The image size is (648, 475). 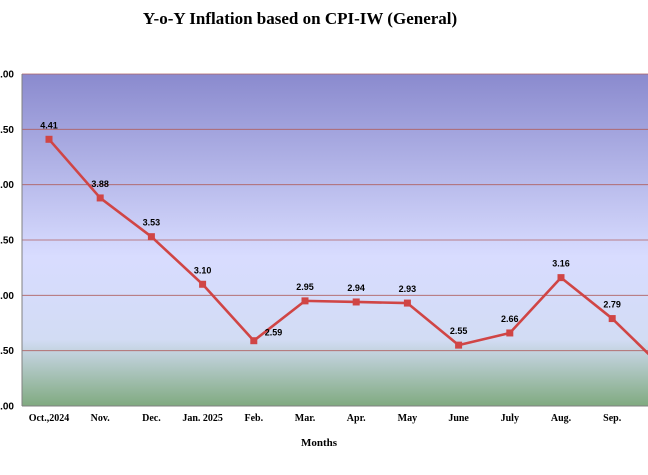 I want to click on y-axis-ticks: 2.00 2.50 3.00 3.50 4.00 4.50 5.00, so click(x=7, y=241).